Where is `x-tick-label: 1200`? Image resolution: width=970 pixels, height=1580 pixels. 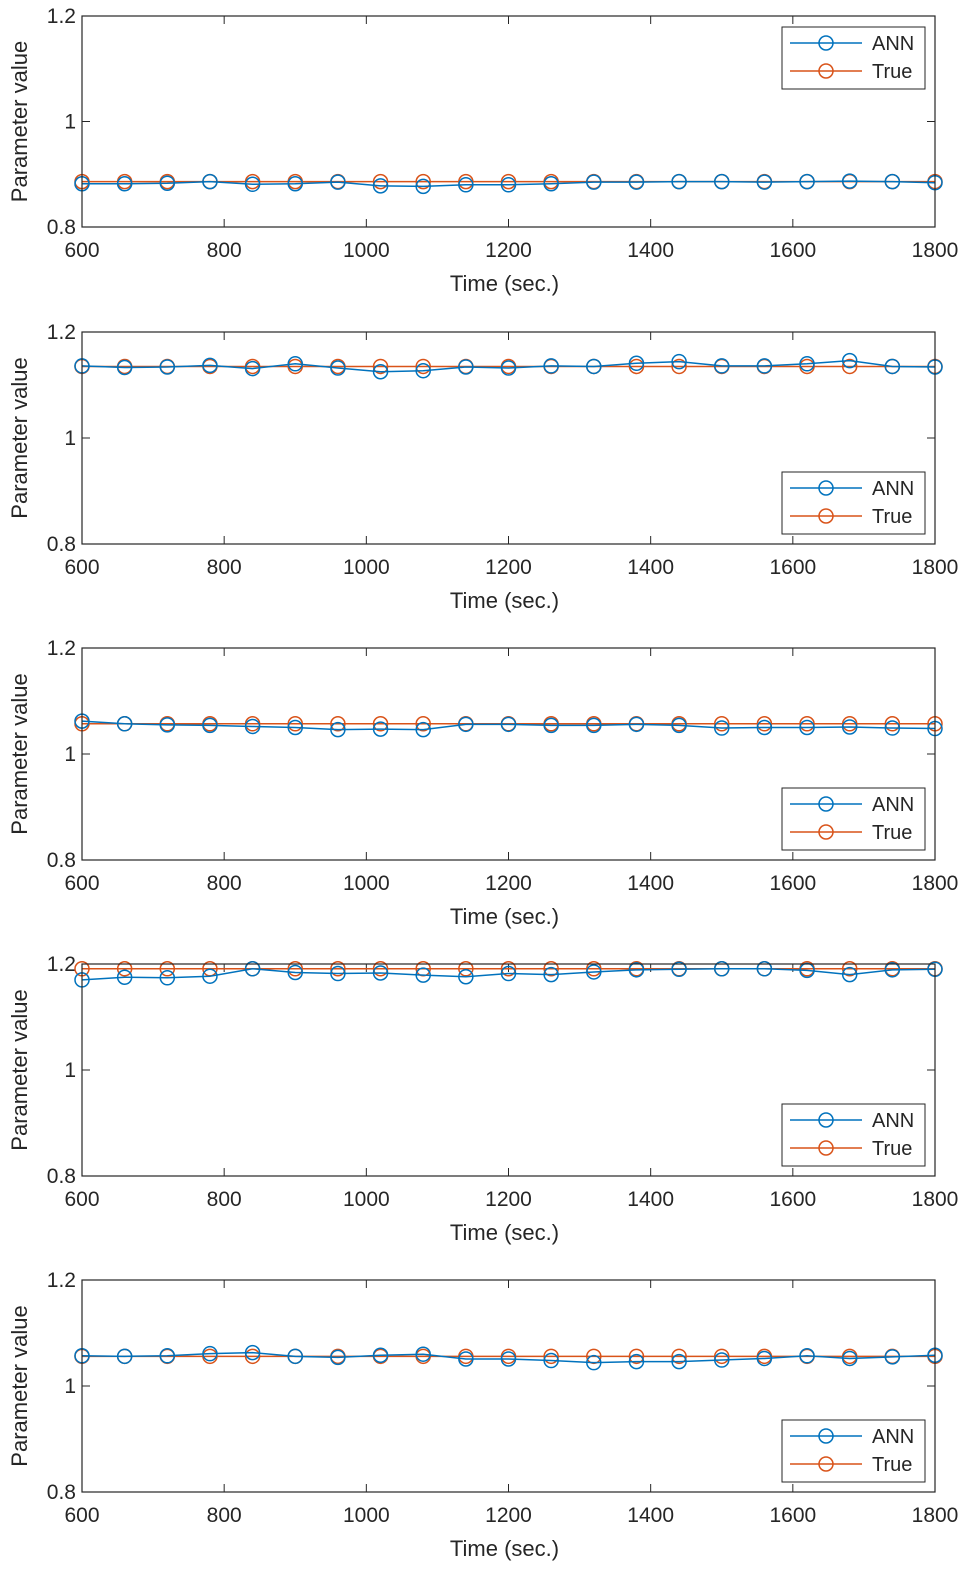 x-tick-label: 1200 is located at coordinates (508, 250).